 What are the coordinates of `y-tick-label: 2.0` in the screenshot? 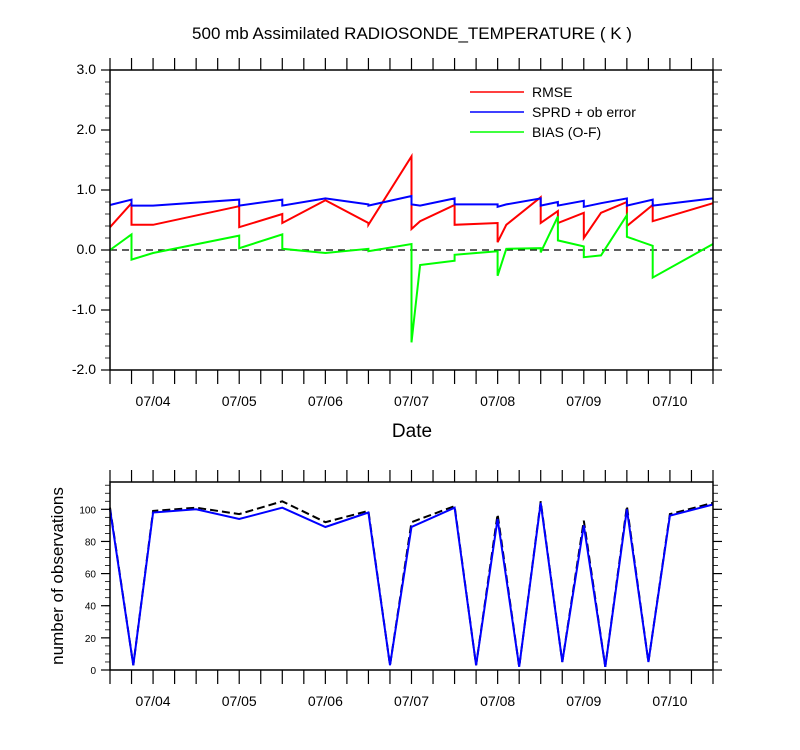 It's located at (87, 129).